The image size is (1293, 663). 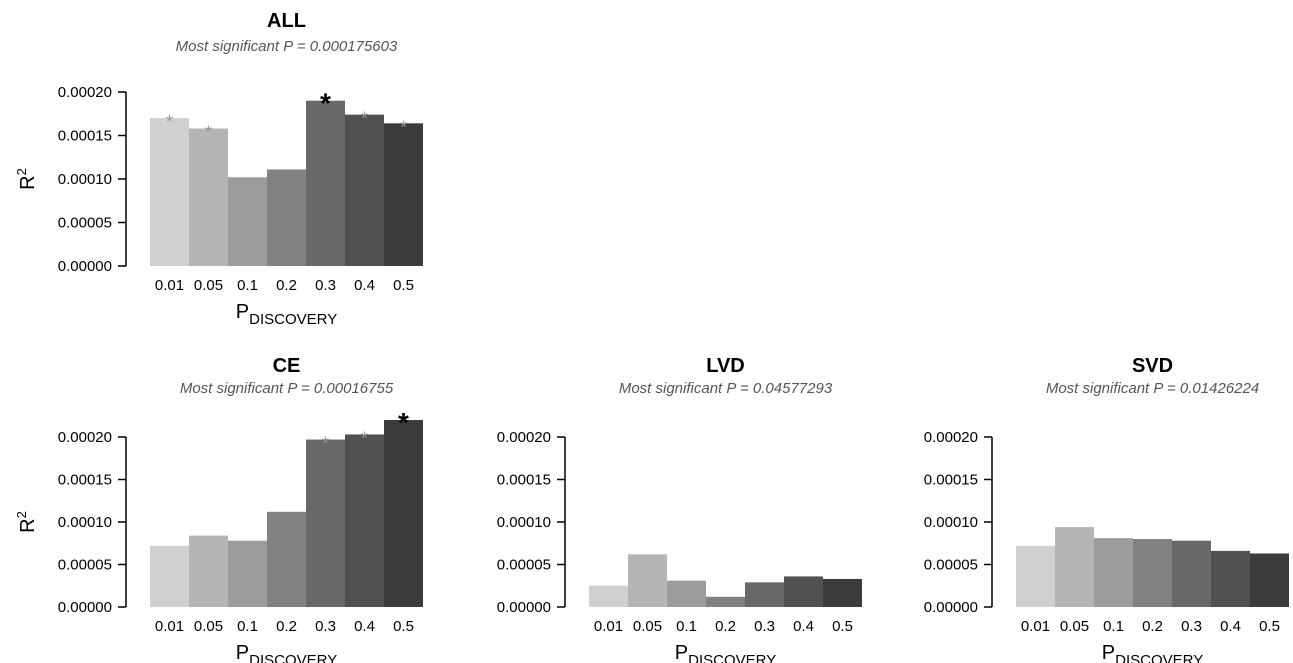 What do you see at coordinates (725, 366) in the screenshot?
I see `chart-title: LVD` at bounding box center [725, 366].